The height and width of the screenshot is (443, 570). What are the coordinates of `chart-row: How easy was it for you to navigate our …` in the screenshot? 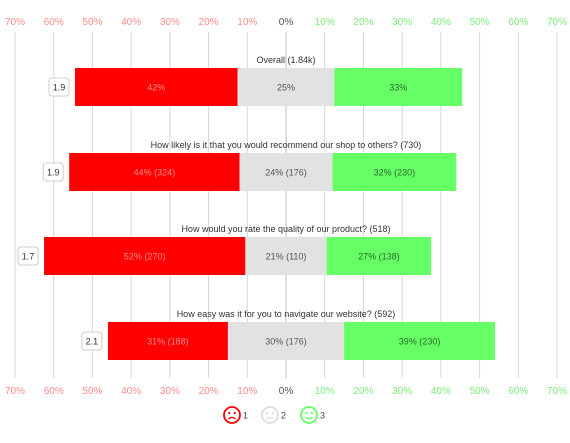 It's located at (288, 334).